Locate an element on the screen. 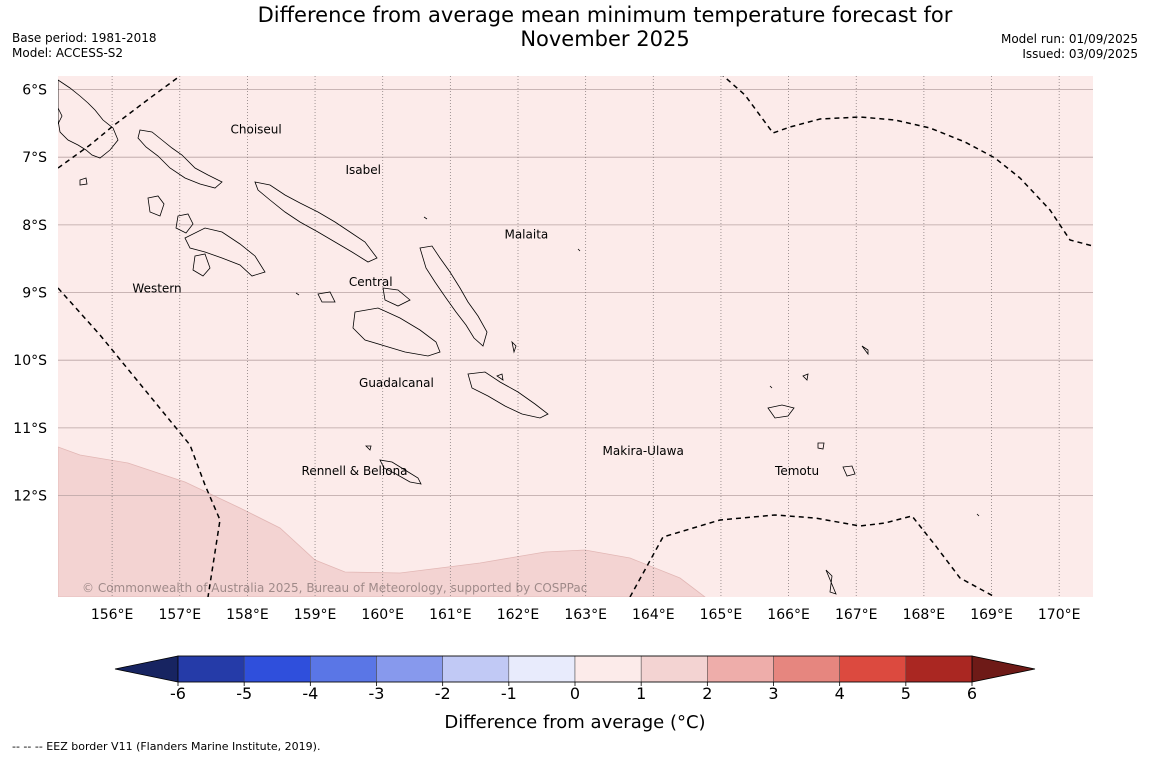 Image resolution: width=1150 pixels, height=758 pixels. lon-tick-label: 166°E is located at coordinates (788, 615).